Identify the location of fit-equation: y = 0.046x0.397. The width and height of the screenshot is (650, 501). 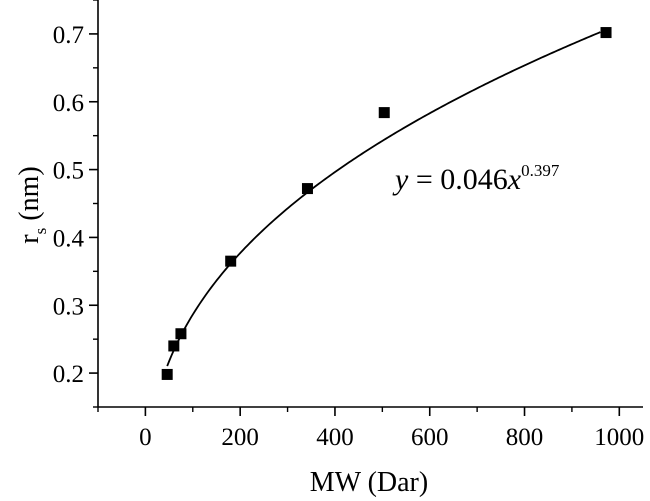
(476, 178).